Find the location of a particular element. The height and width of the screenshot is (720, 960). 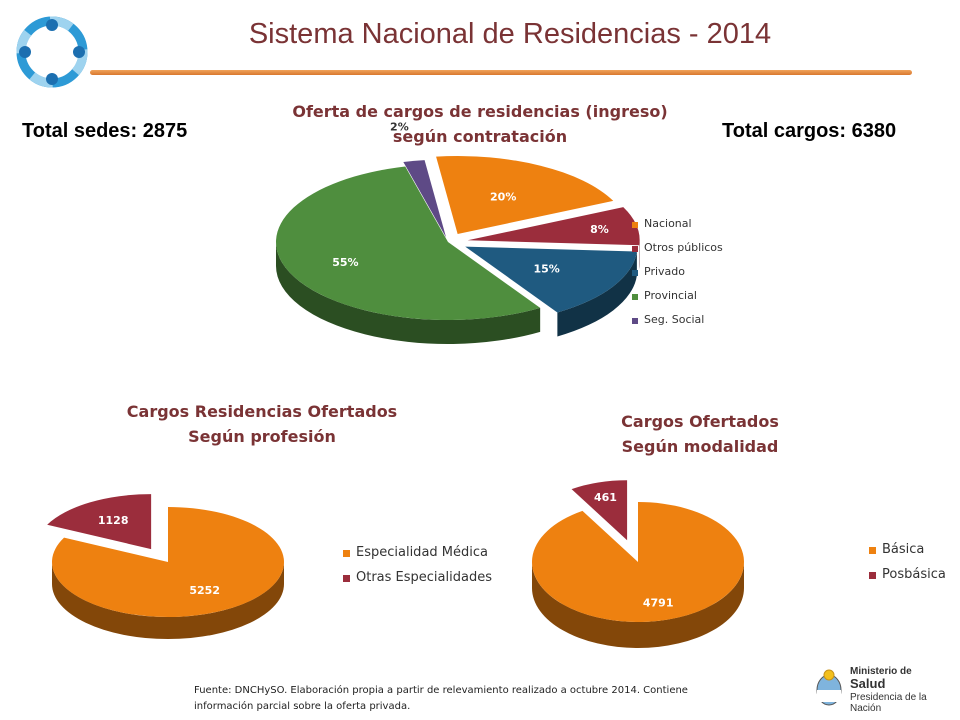

data-label-provincial: 55% is located at coordinates (345, 262).